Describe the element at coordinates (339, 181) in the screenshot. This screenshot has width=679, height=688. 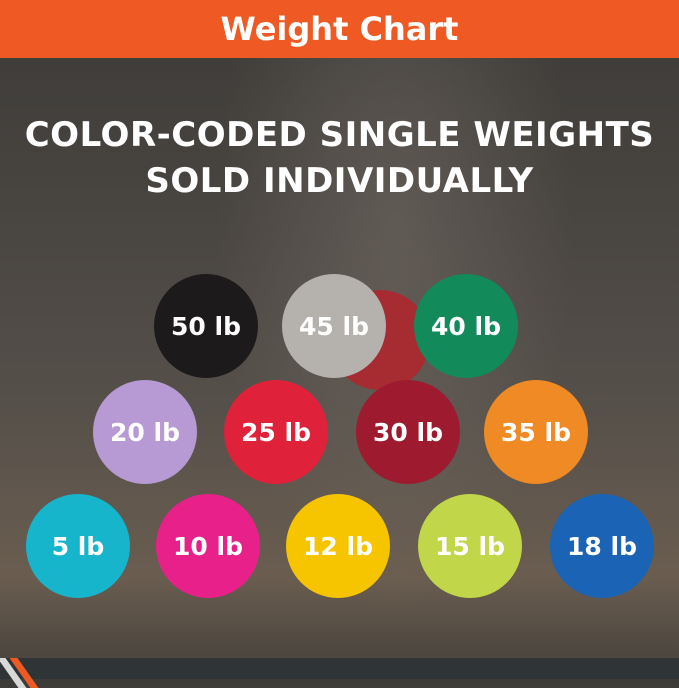
I see `headline-line-2: SOLD INDIVIDUALLY` at that location.